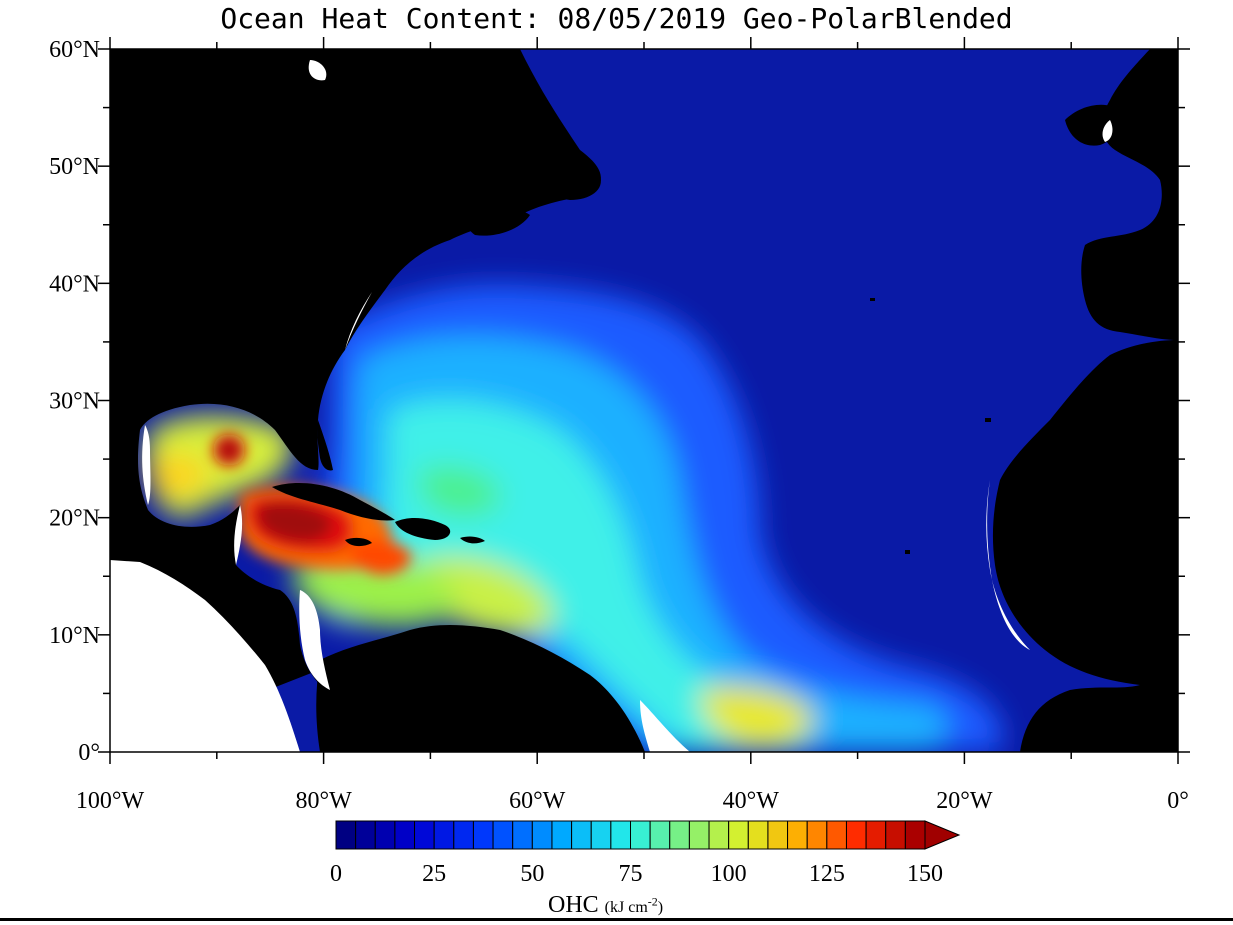  I want to click on colorbar-units-exponent: -2, so click(652, 901).